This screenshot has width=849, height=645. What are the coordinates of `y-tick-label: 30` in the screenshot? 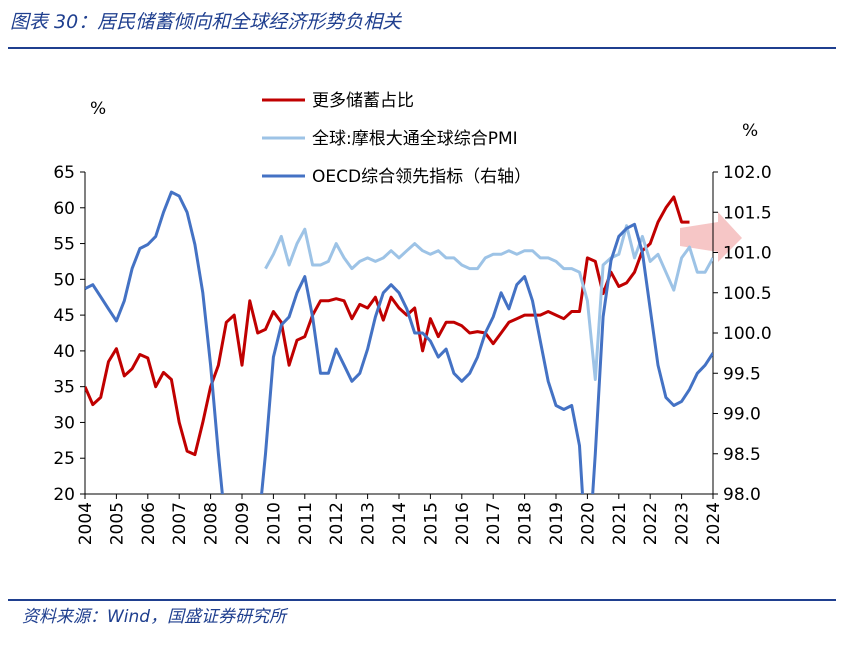 It's located at (64, 423).